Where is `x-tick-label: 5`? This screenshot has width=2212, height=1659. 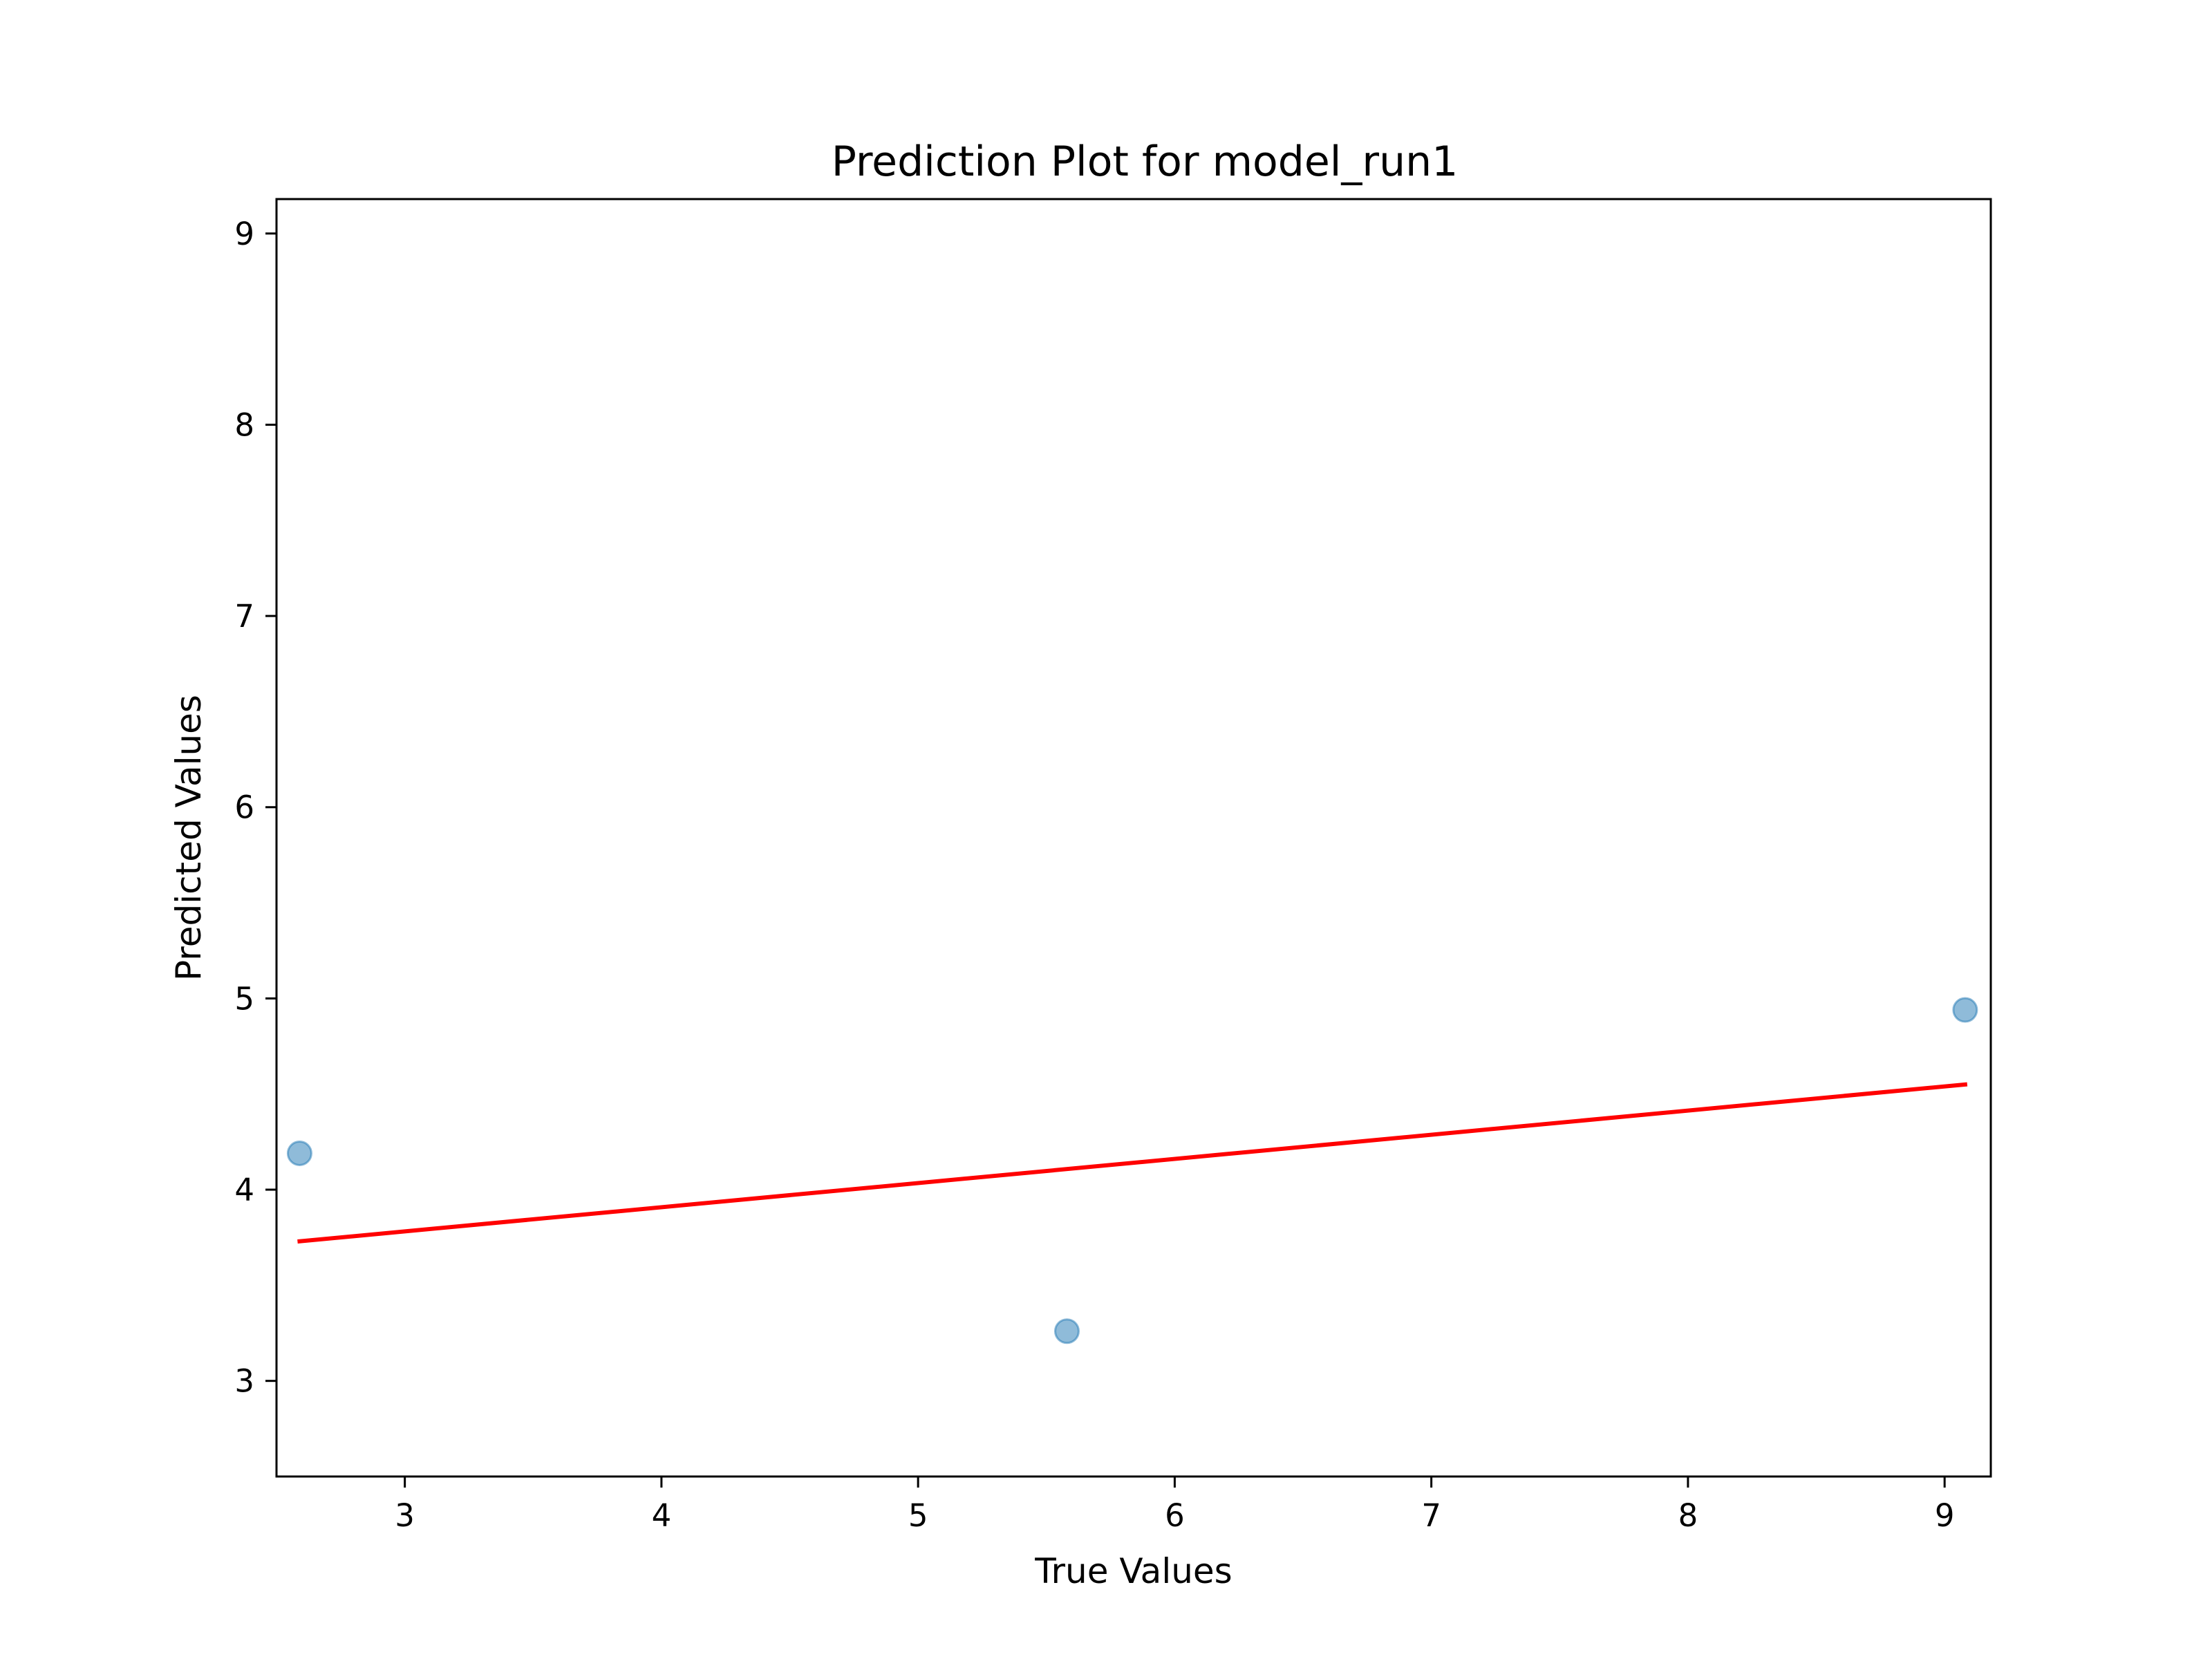
x-tick-label: 5 is located at coordinates (918, 1516).